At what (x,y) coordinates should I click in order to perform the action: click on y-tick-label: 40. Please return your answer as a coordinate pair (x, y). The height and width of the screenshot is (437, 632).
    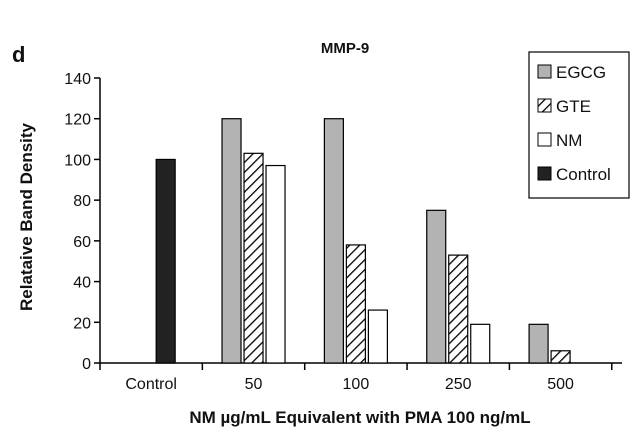
    Looking at the image, I should click on (82, 283).